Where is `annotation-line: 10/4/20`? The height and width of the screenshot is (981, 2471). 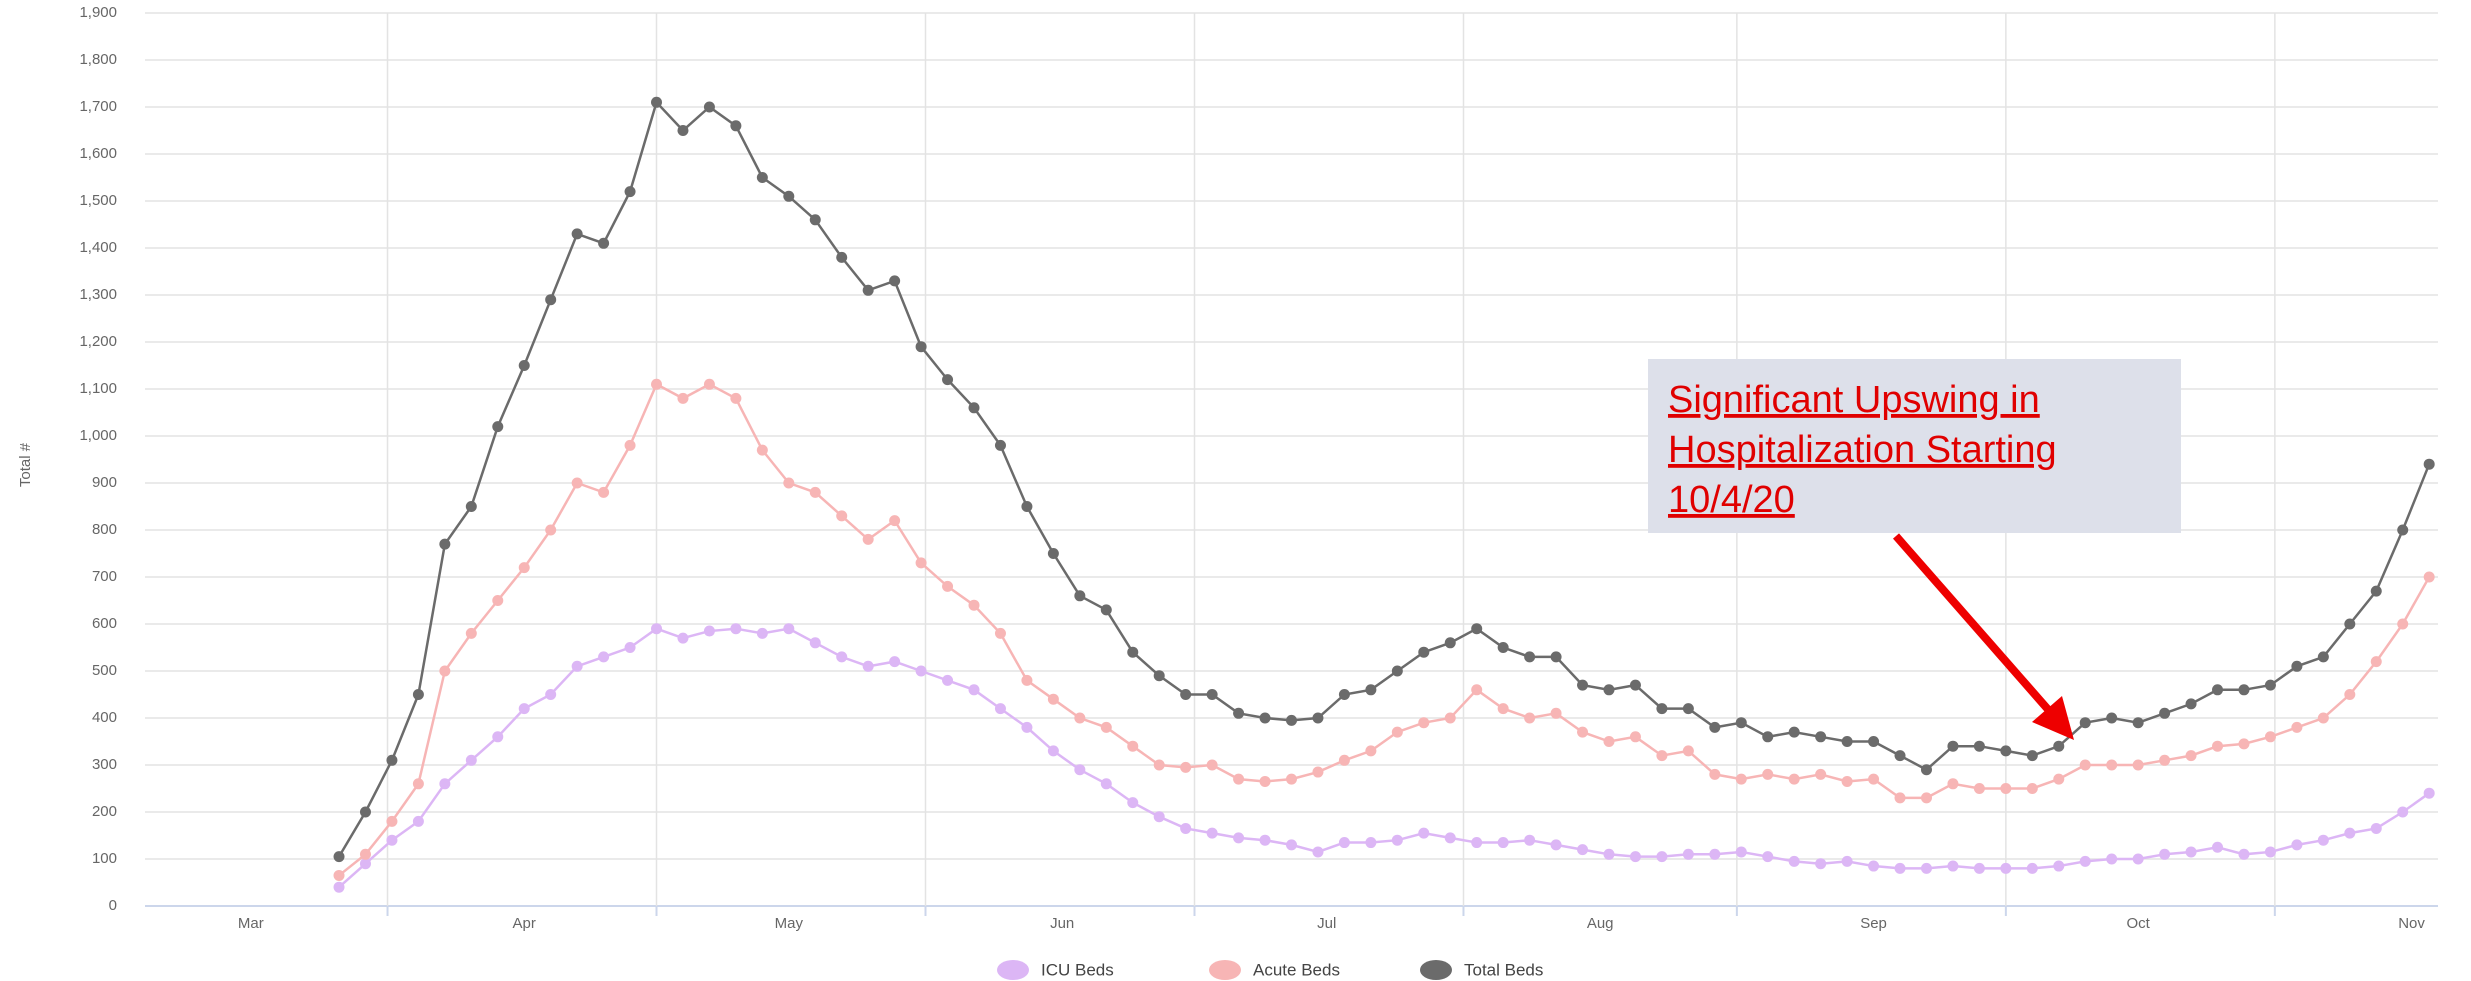 annotation-line: 10/4/20 is located at coordinates (1731, 500).